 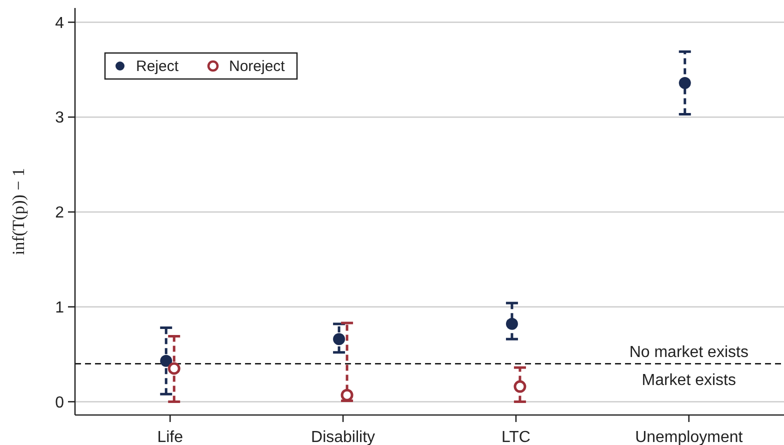 I want to click on annotation: Market exists, so click(x=689, y=380).